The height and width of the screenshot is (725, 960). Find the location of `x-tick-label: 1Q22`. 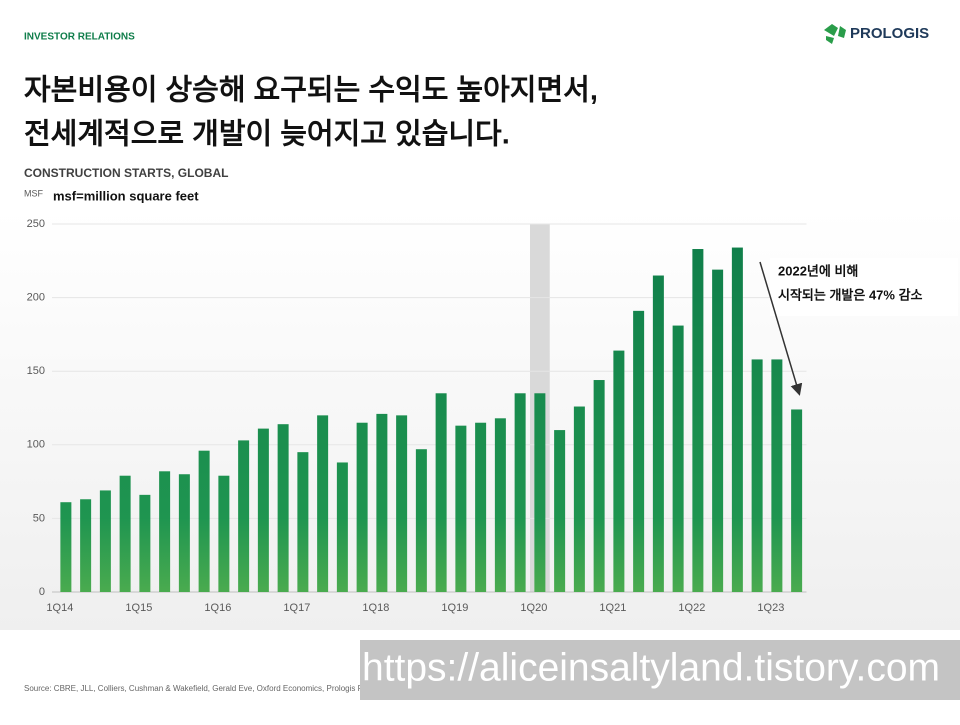

x-tick-label: 1Q22 is located at coordinates (691, 608).